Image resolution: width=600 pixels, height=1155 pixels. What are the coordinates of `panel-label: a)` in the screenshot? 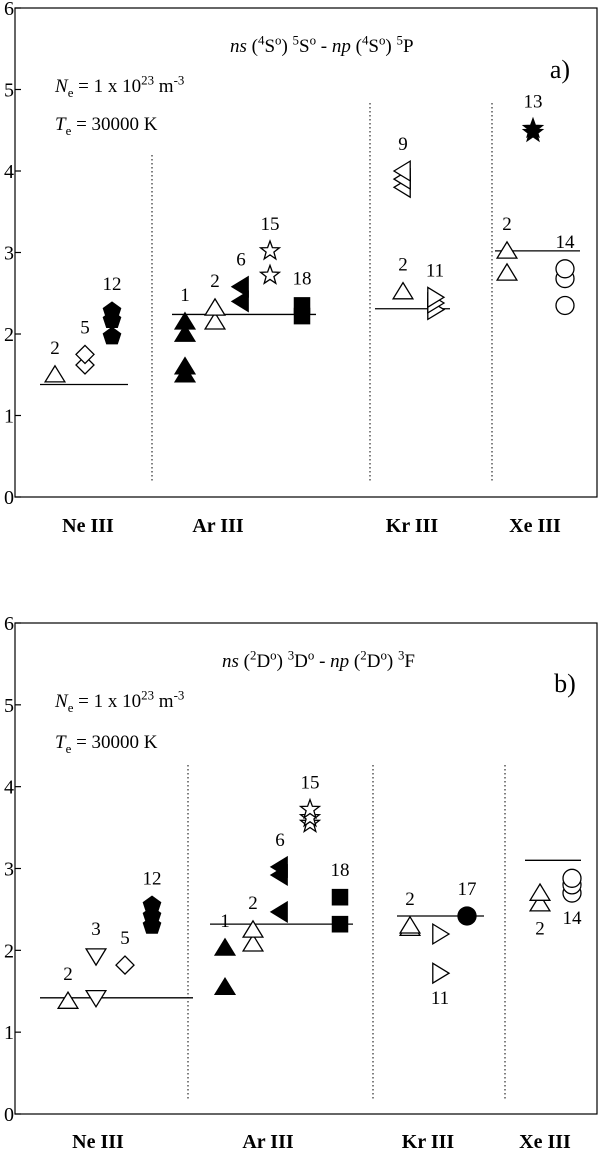 It's located at (560, 69).